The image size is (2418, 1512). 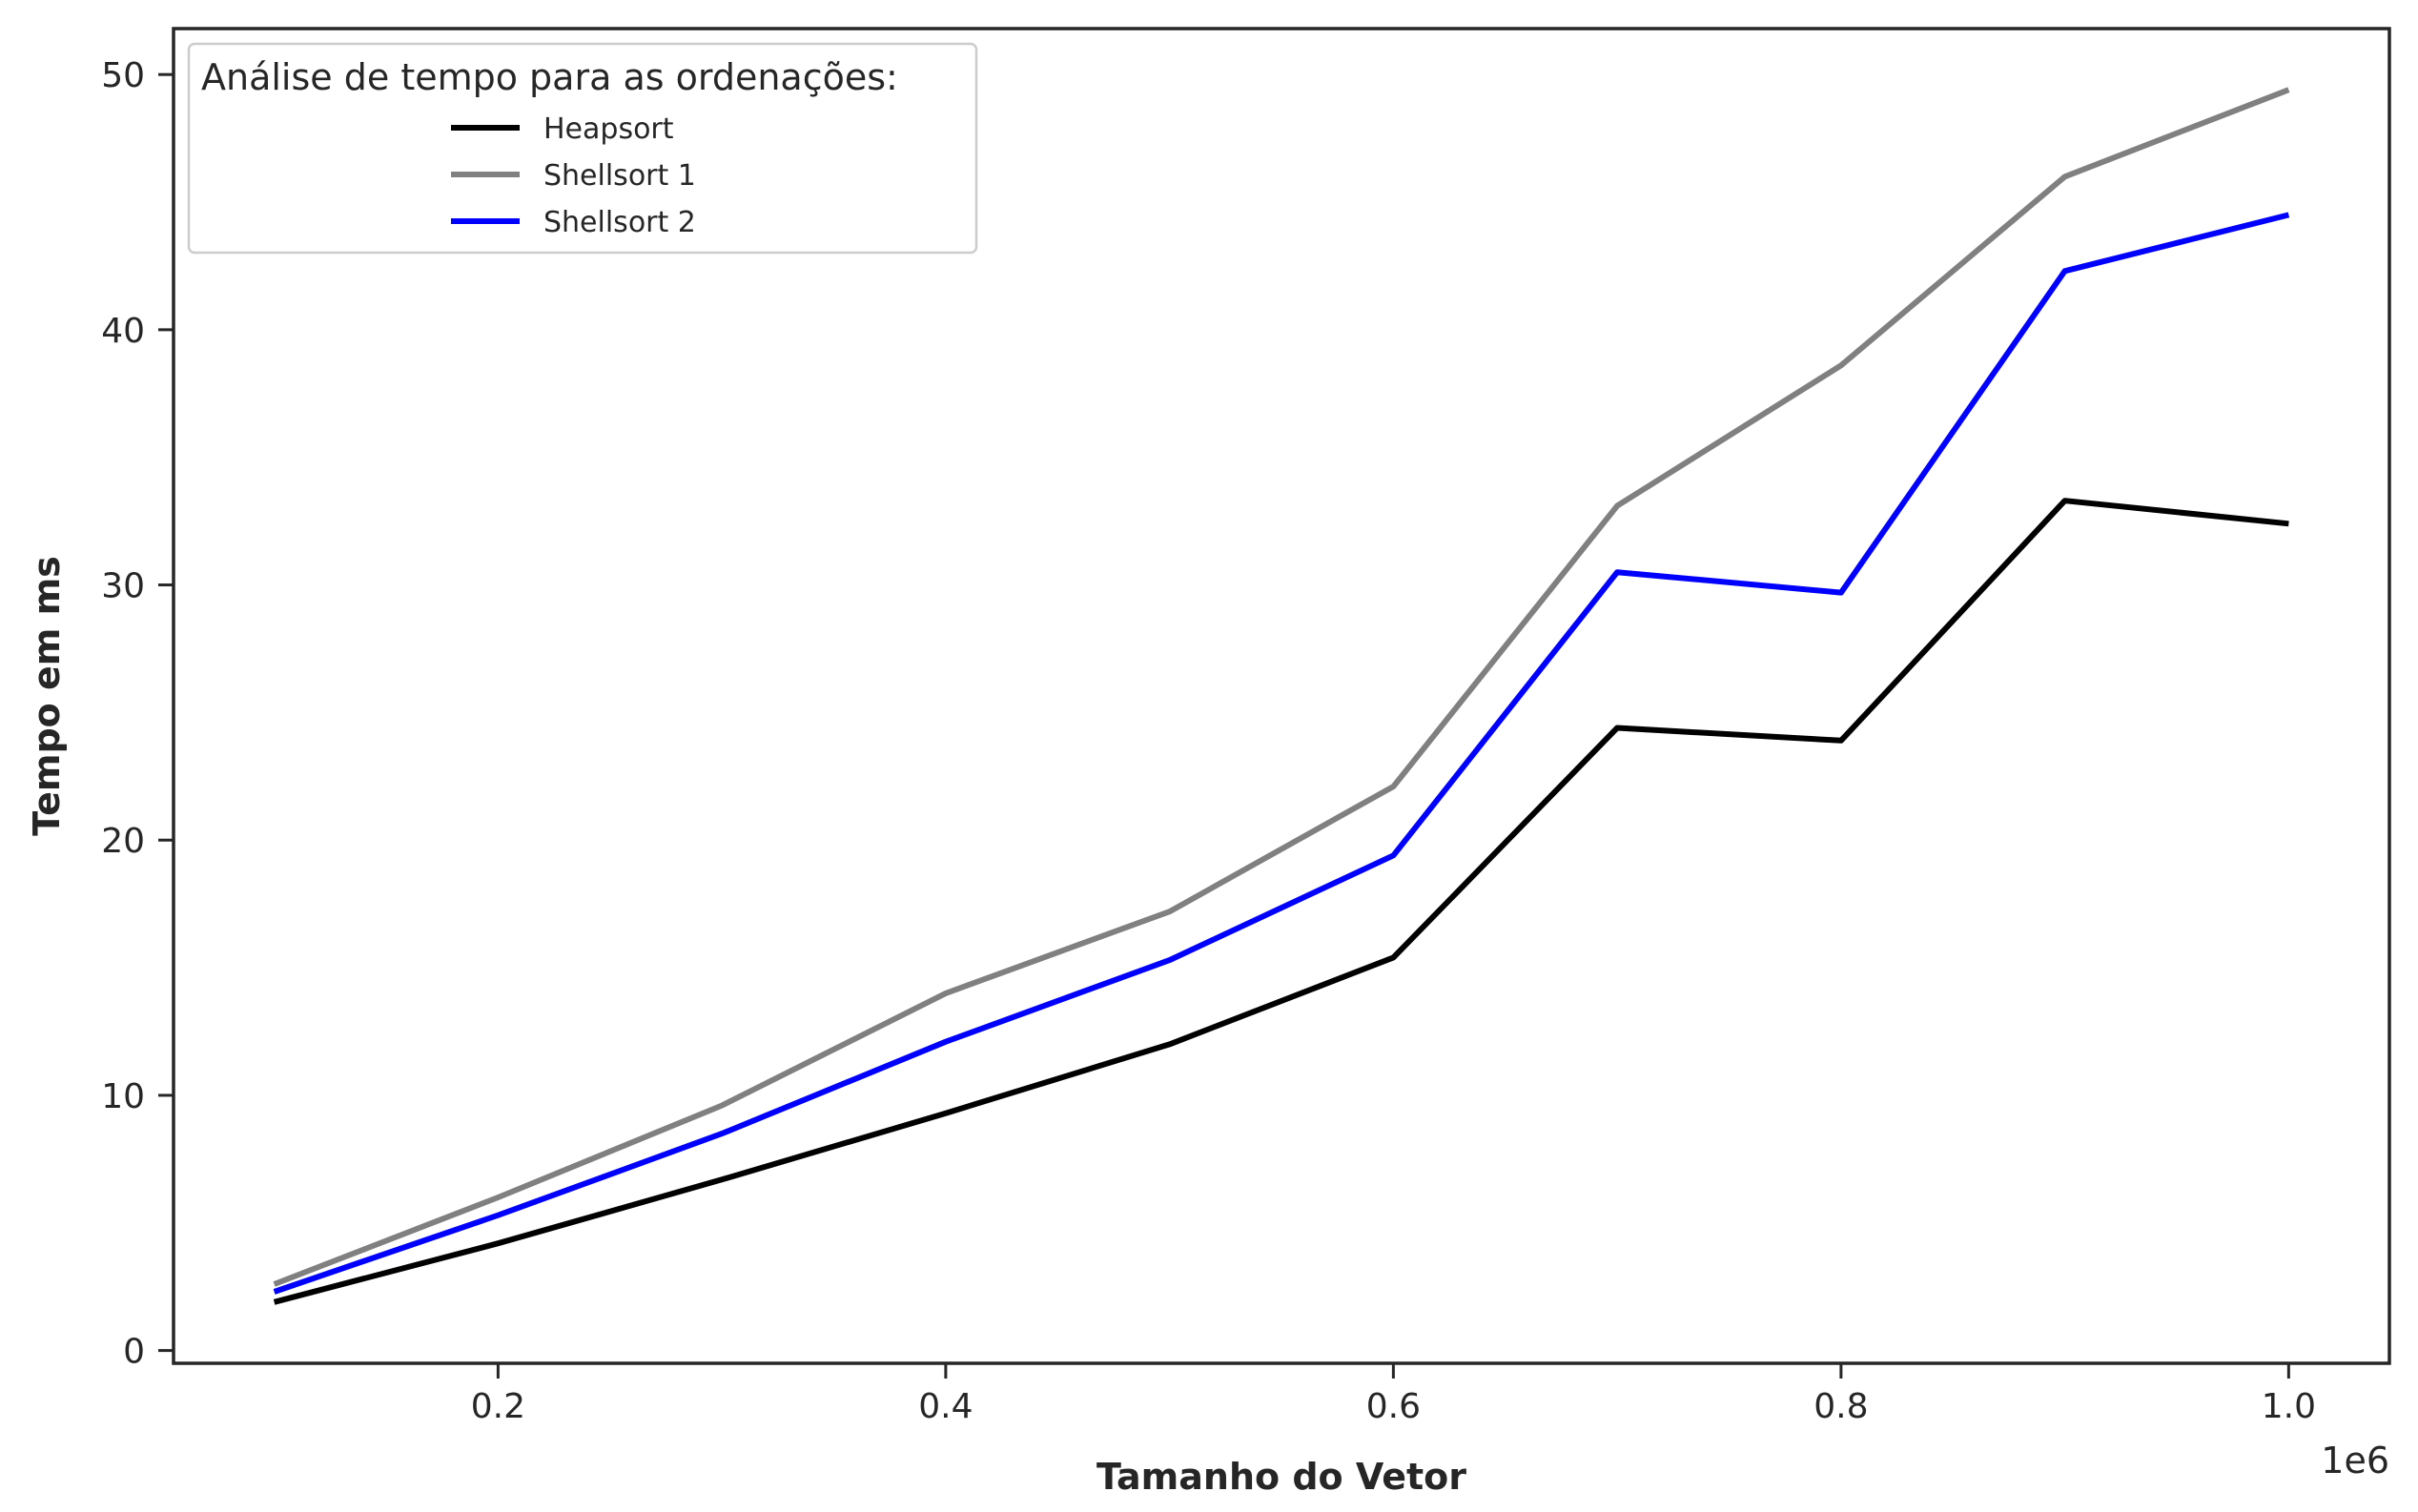 I want to click on x-tick-label: 0.8, so click(x=1841, y=1406).